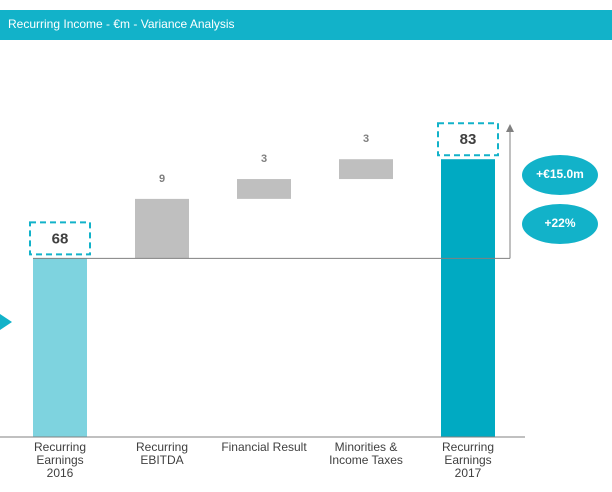 This screenshot has height=492, width=612. I want to click on x-tick-label: Minorities & Income Taxes, so click(366, 453).